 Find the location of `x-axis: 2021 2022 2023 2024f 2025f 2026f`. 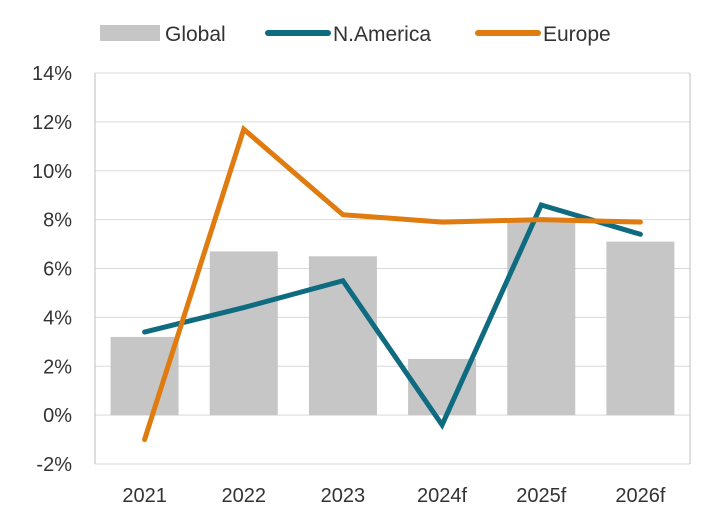

x-axis: 2021 2022 2023 2024f 2025f 2026f is located at coordinates (394, 496).